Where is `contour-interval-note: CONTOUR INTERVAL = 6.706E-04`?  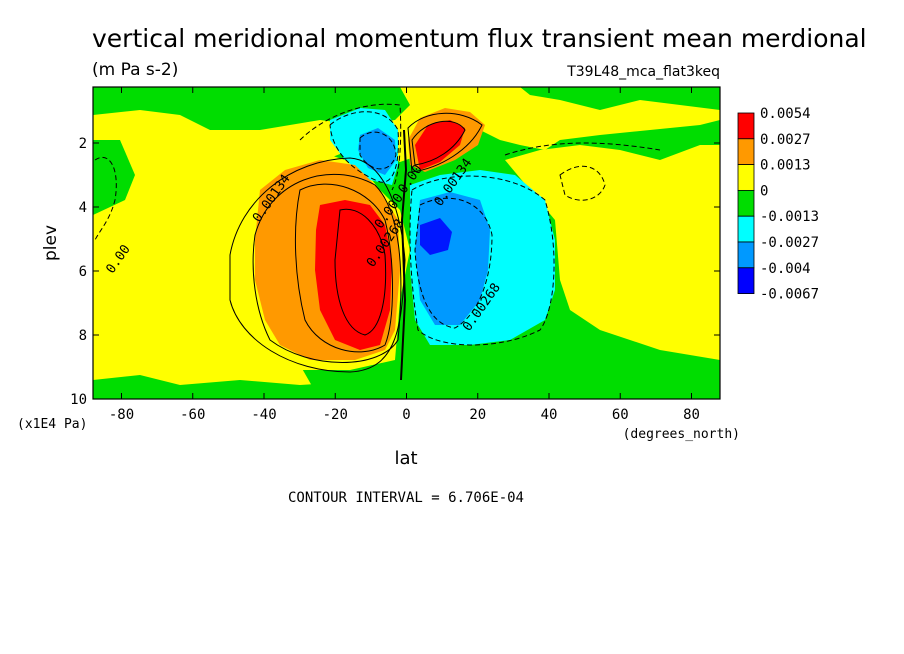
contour-interval-note: CONTOUR INTERVAL = 6.706E-04 is located at coordinates (406, 498).